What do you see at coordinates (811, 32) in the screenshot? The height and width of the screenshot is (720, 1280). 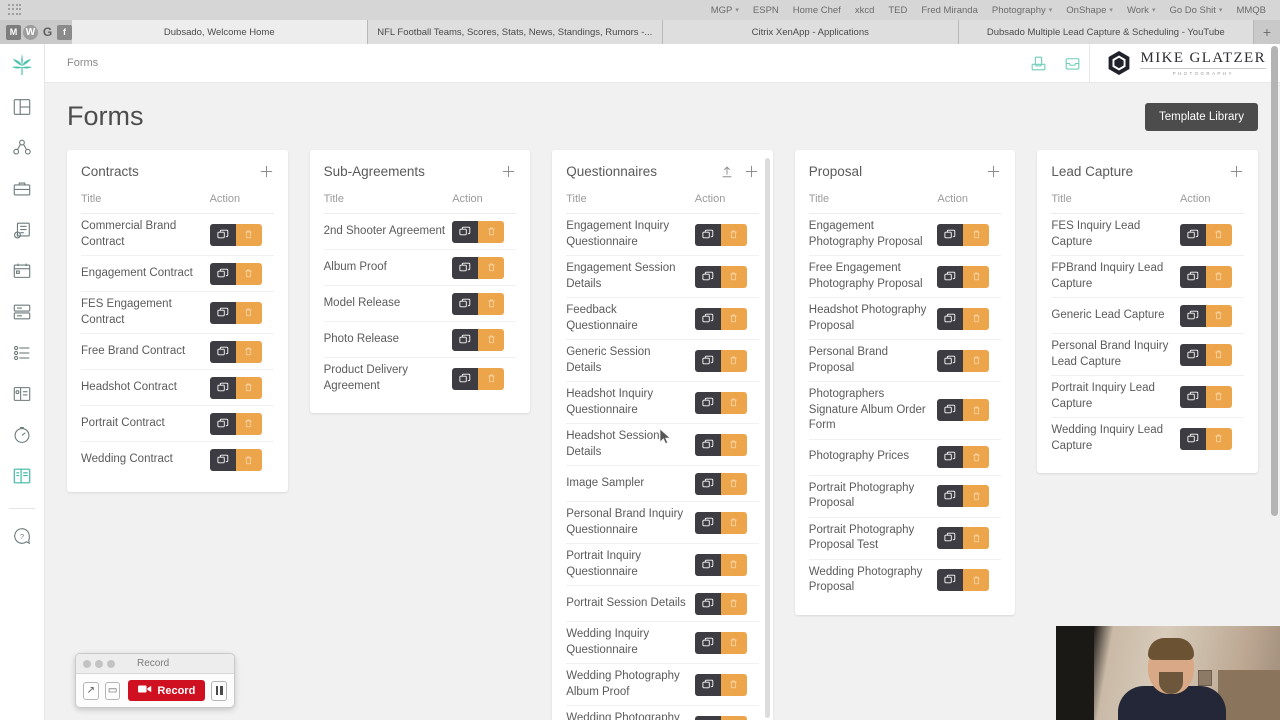 I see `browser-tab: Citrix XenApp - Applications` at bounding box center [811, 32].